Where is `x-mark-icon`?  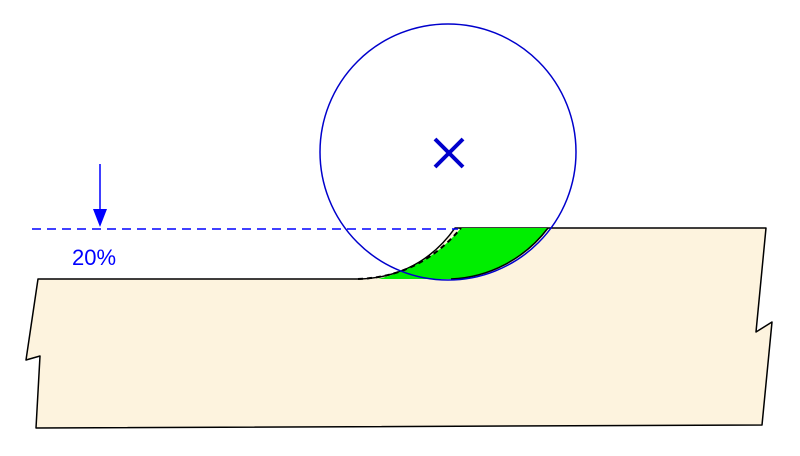
x-mark-icon is located at coordinates (449, 153).